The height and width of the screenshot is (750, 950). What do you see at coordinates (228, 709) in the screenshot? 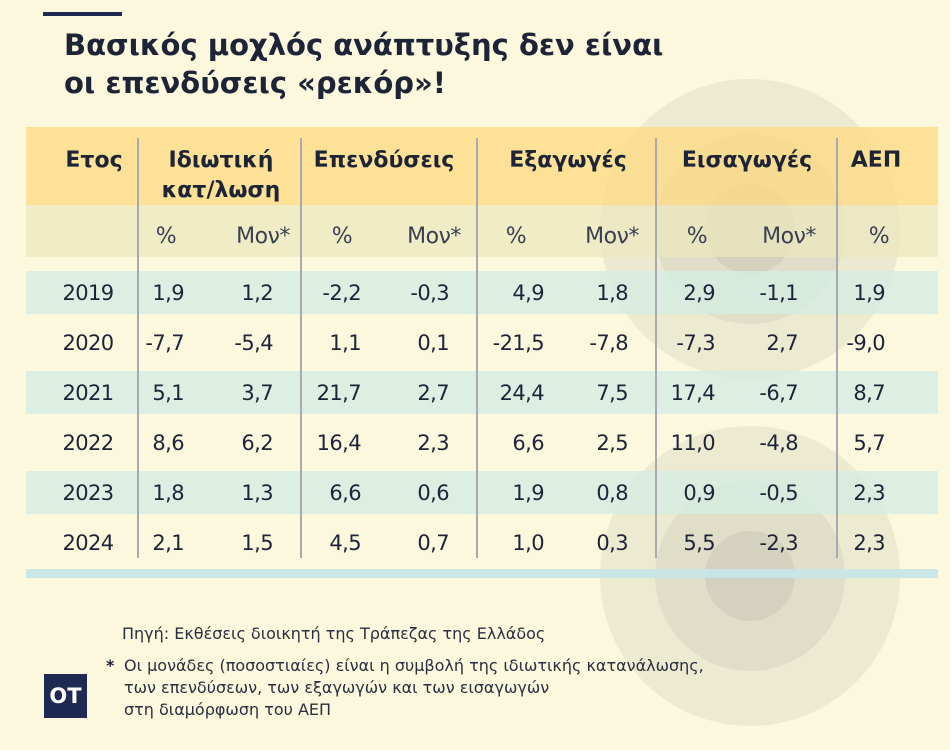
I see `footnote-line-3: στη διαμόρφωση του ΑΕΠ` at bounding box center [228, 709].